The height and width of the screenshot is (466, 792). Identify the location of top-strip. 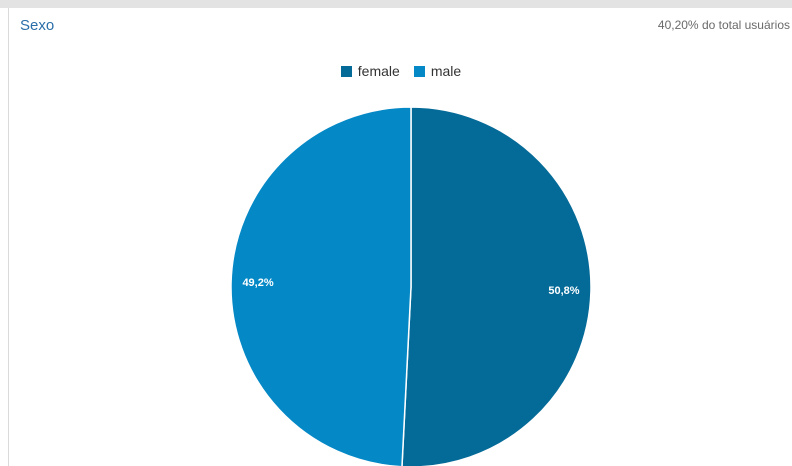
(396, 4).